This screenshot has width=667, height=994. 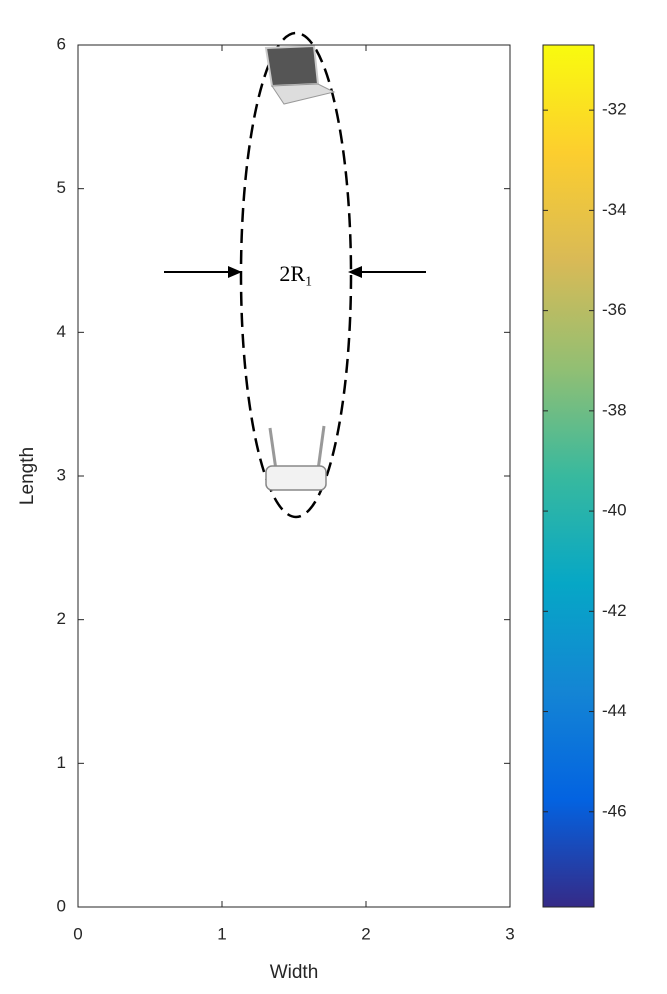 I want to click on y-tick-label: 1, so click(x=61, y=762).